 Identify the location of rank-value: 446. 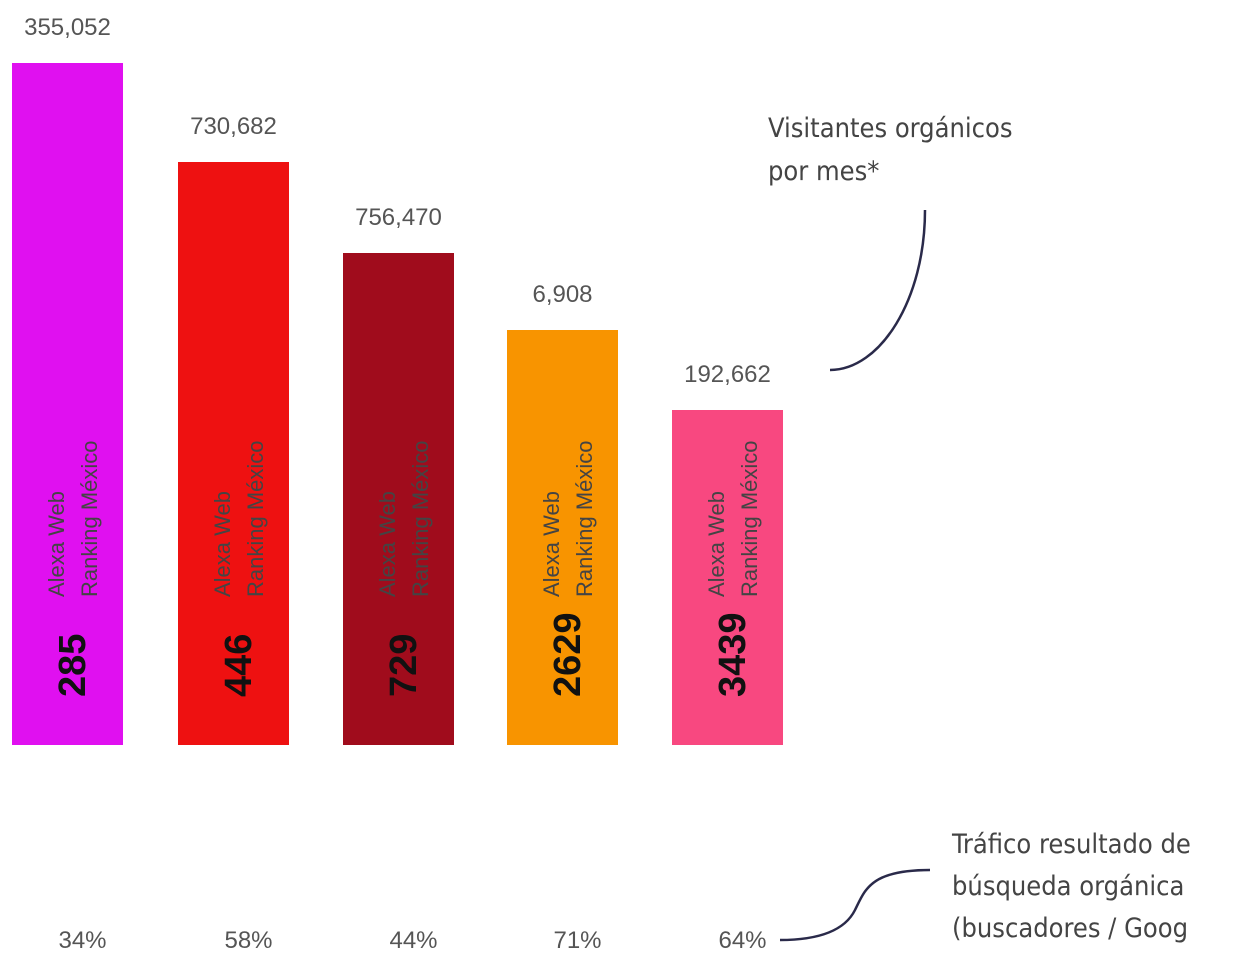
(239, 665).